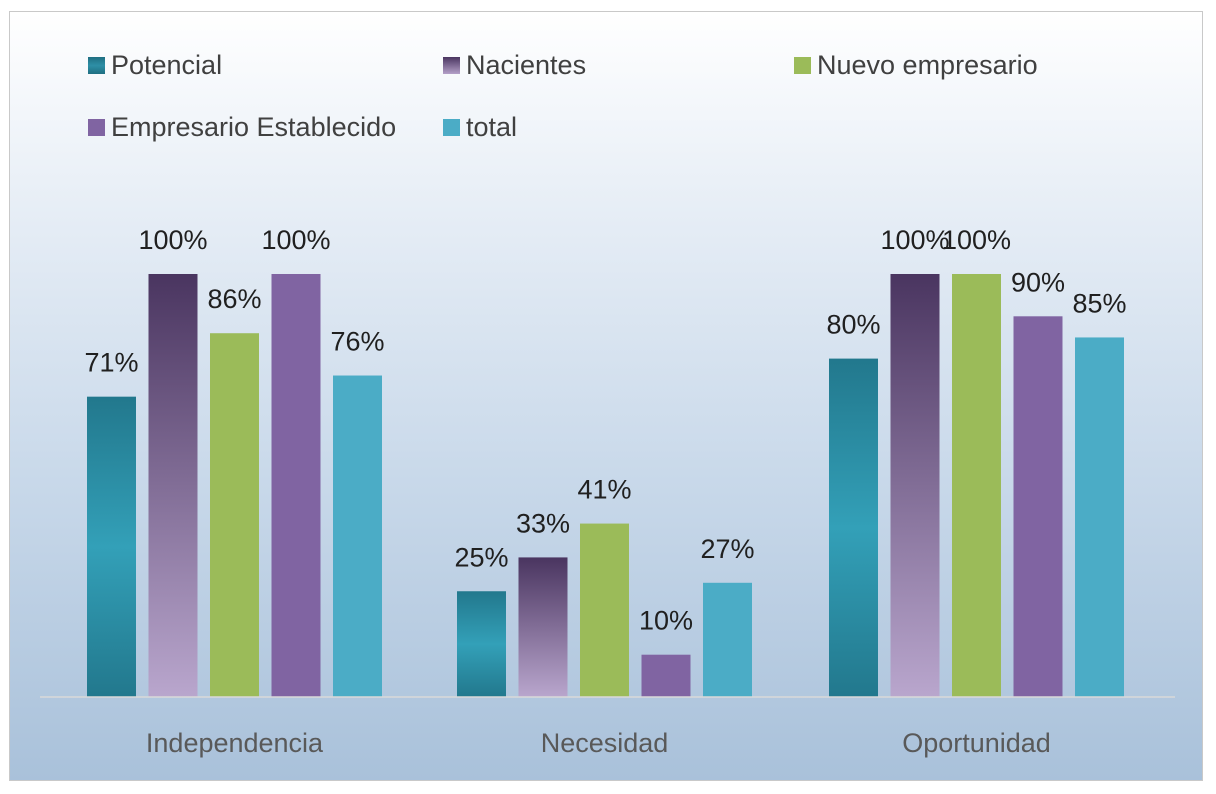 Image resolution: width=1216 pixels, height=794 pixels. Describe the element at coordinates (976, 485) in the screenshot. I see `bar-nuevo-empresario-oportunidad` at that location.